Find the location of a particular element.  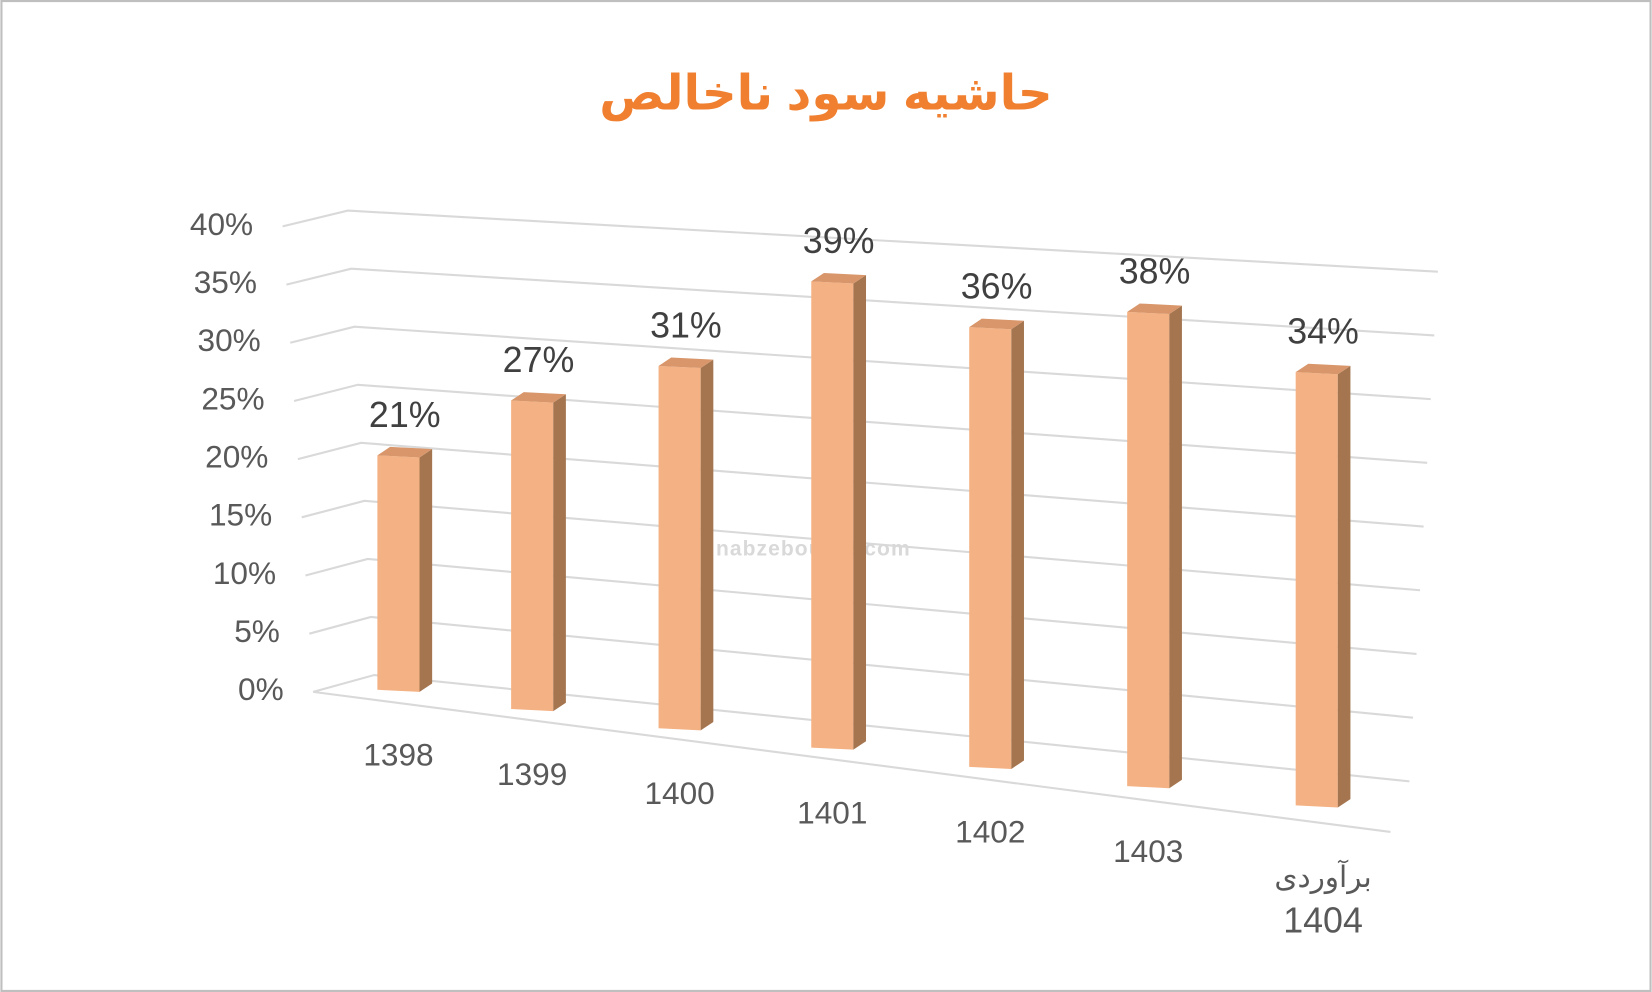

chart-title: حاشیه سود ناخالص is located at coordinates (825, 94).